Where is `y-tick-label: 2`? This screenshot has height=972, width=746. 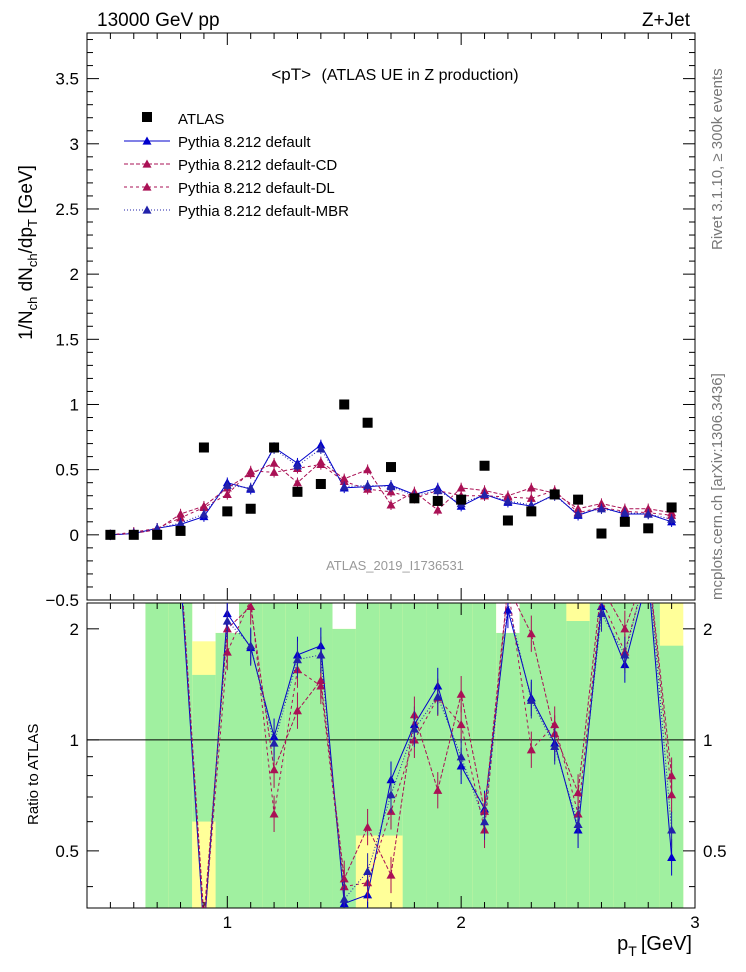 y-tick-label: 2 is located at coordinates (74, 274).